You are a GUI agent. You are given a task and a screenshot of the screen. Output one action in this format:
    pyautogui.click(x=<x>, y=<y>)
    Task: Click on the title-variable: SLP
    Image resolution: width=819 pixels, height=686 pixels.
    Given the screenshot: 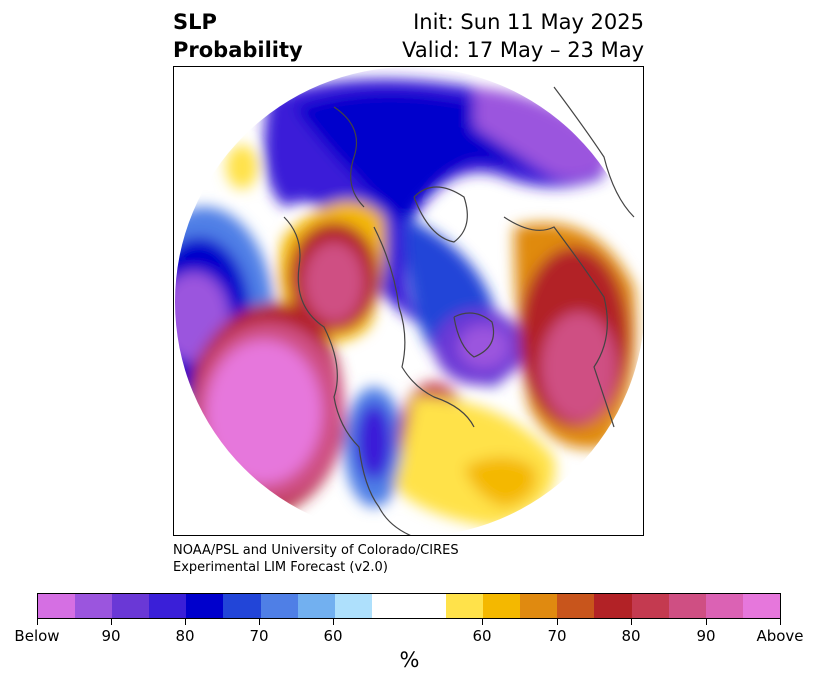 What is the action you would take?
    pyautogui.click(x=195, y=22)
    